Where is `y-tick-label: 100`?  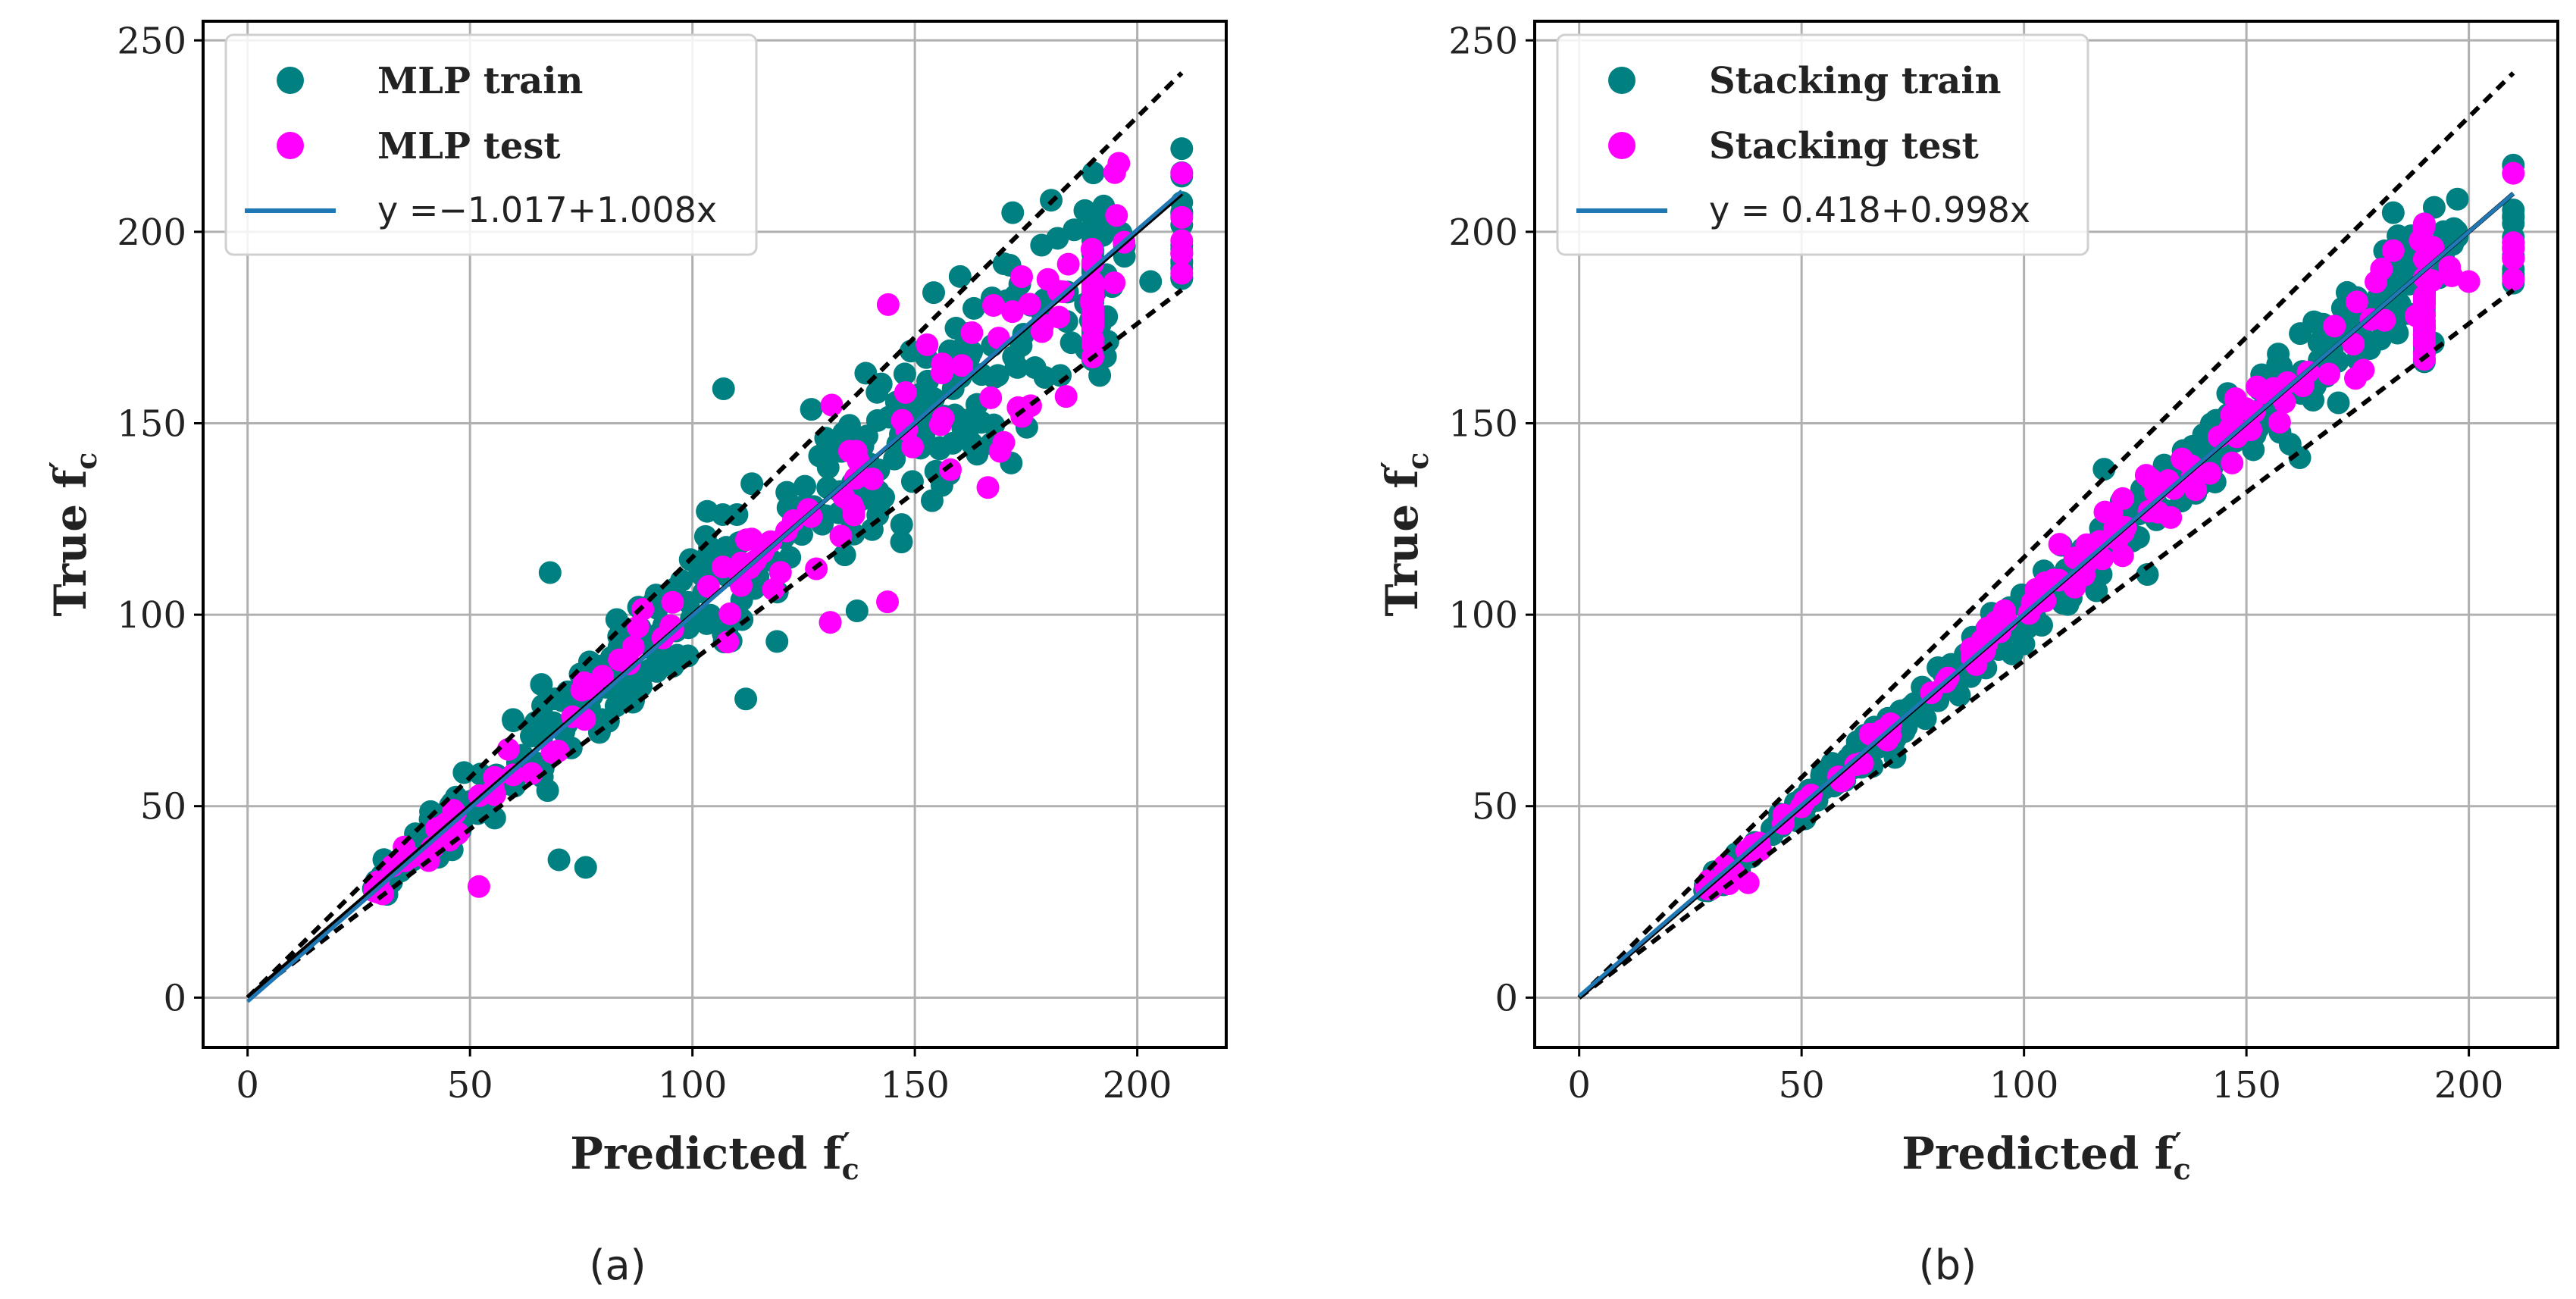 y-tick-label: 100 is located at coordinates (1483, 615).